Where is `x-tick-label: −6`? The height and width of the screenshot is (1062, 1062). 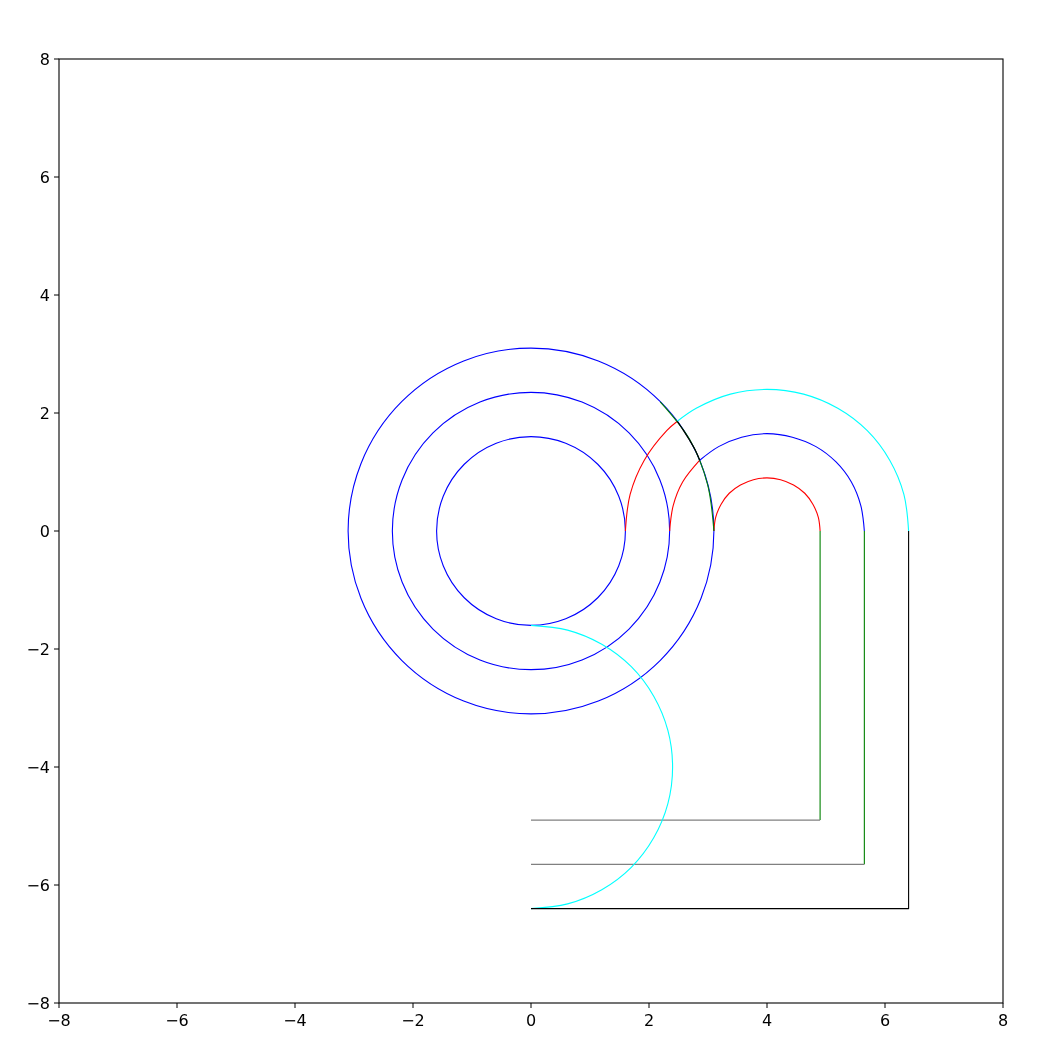 x-tick-label: −6 is located at coordinates (177, 1020).